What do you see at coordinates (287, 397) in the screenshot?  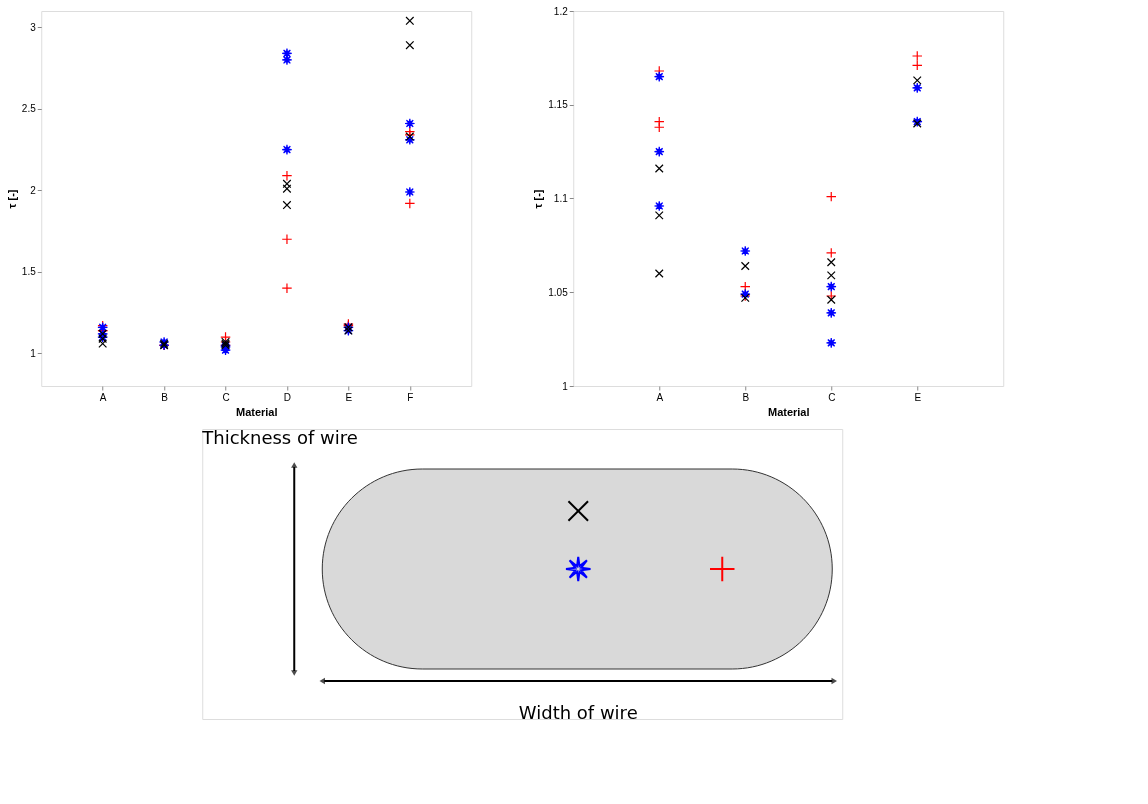 I see `x-tick-label: D` at bounding box center [287, 397].